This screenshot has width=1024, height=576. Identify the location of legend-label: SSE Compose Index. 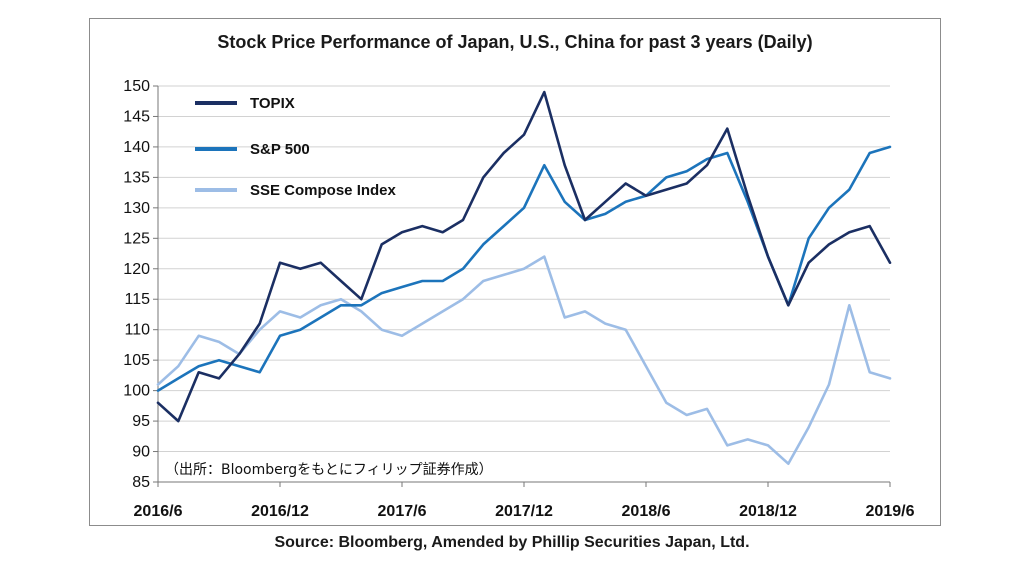
(323, 190).